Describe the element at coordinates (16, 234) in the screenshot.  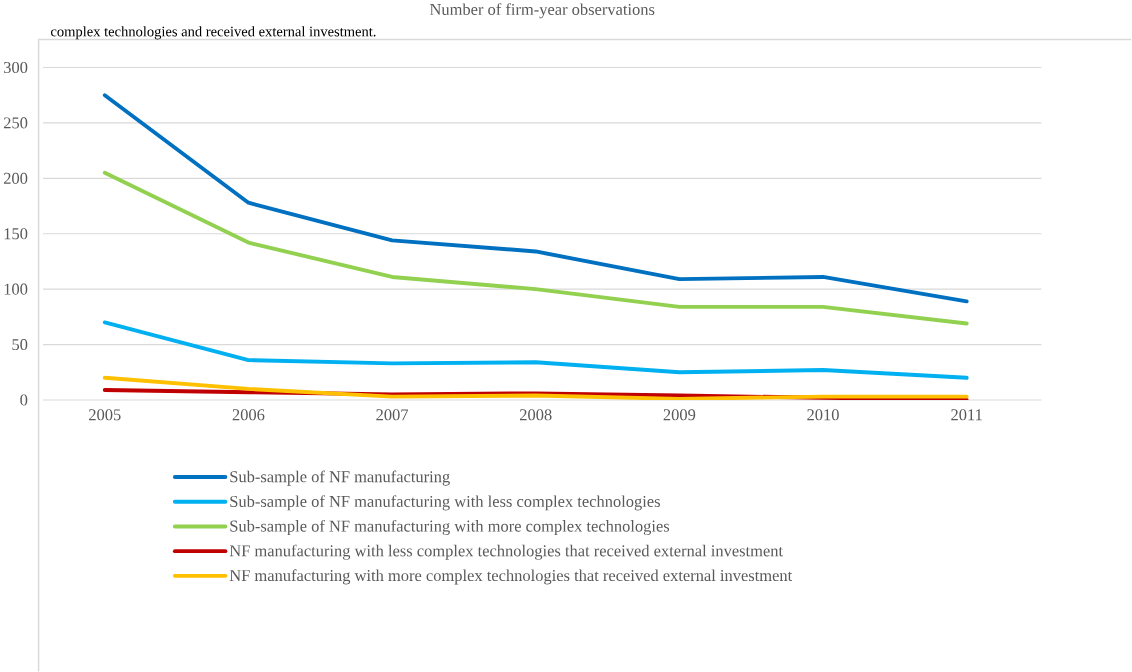
I see `y-tick-label: 150` at that location.